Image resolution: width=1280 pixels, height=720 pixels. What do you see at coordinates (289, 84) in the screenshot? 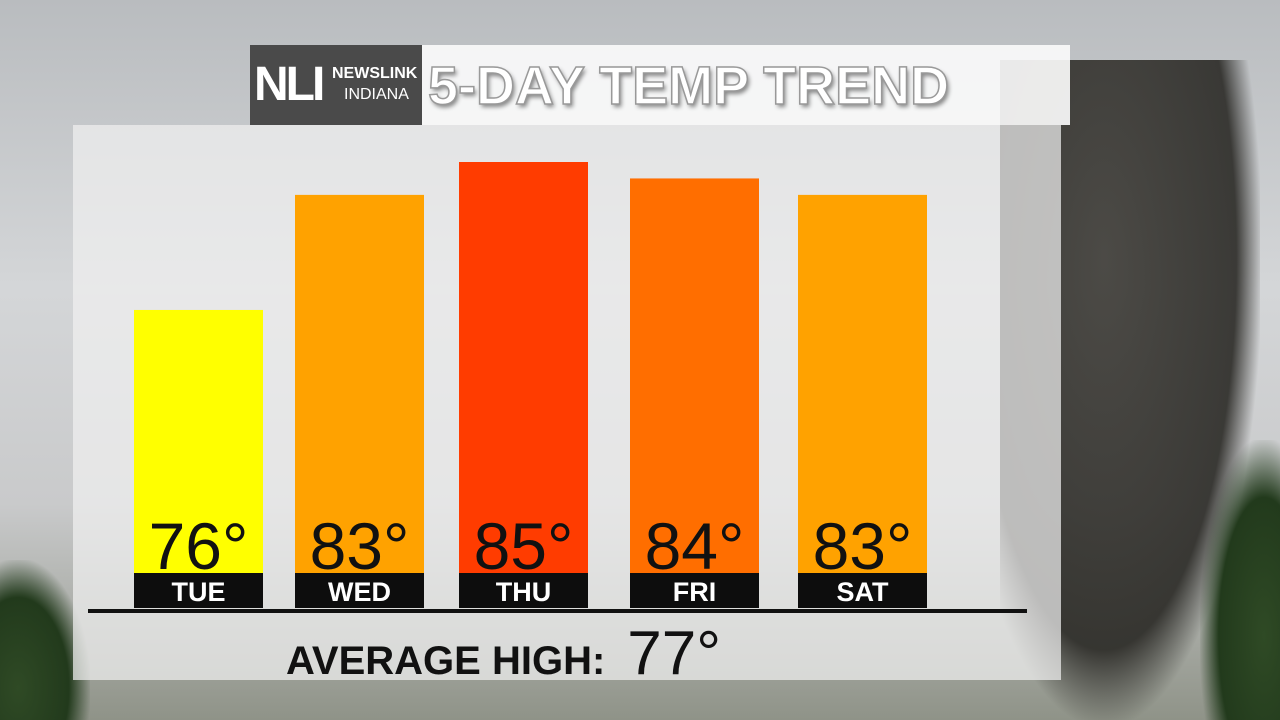
I see `logo-mark: NLI` at bounding box center [289, 84].